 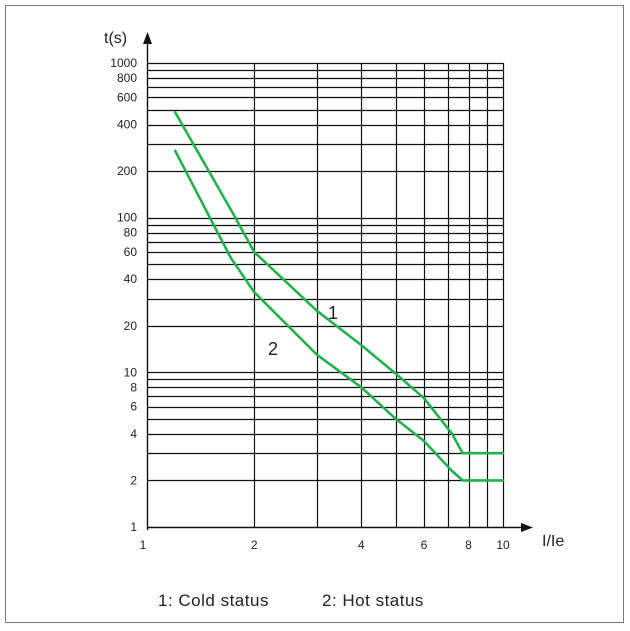 I want to click on y-tick-label: 1, so click(x=133, y=527).